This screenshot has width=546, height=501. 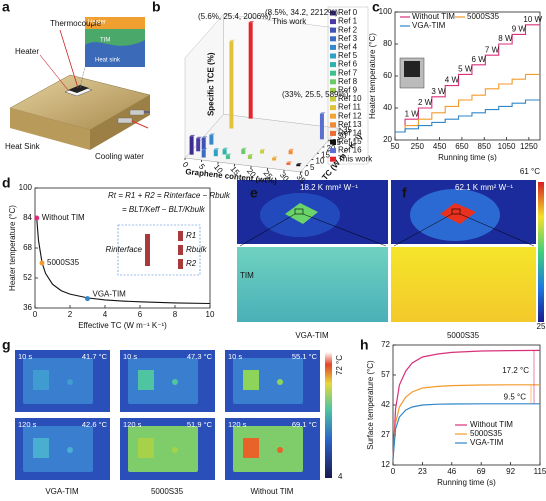 I want to click on legend-label: Ref 0, so click(x=348, y=12).